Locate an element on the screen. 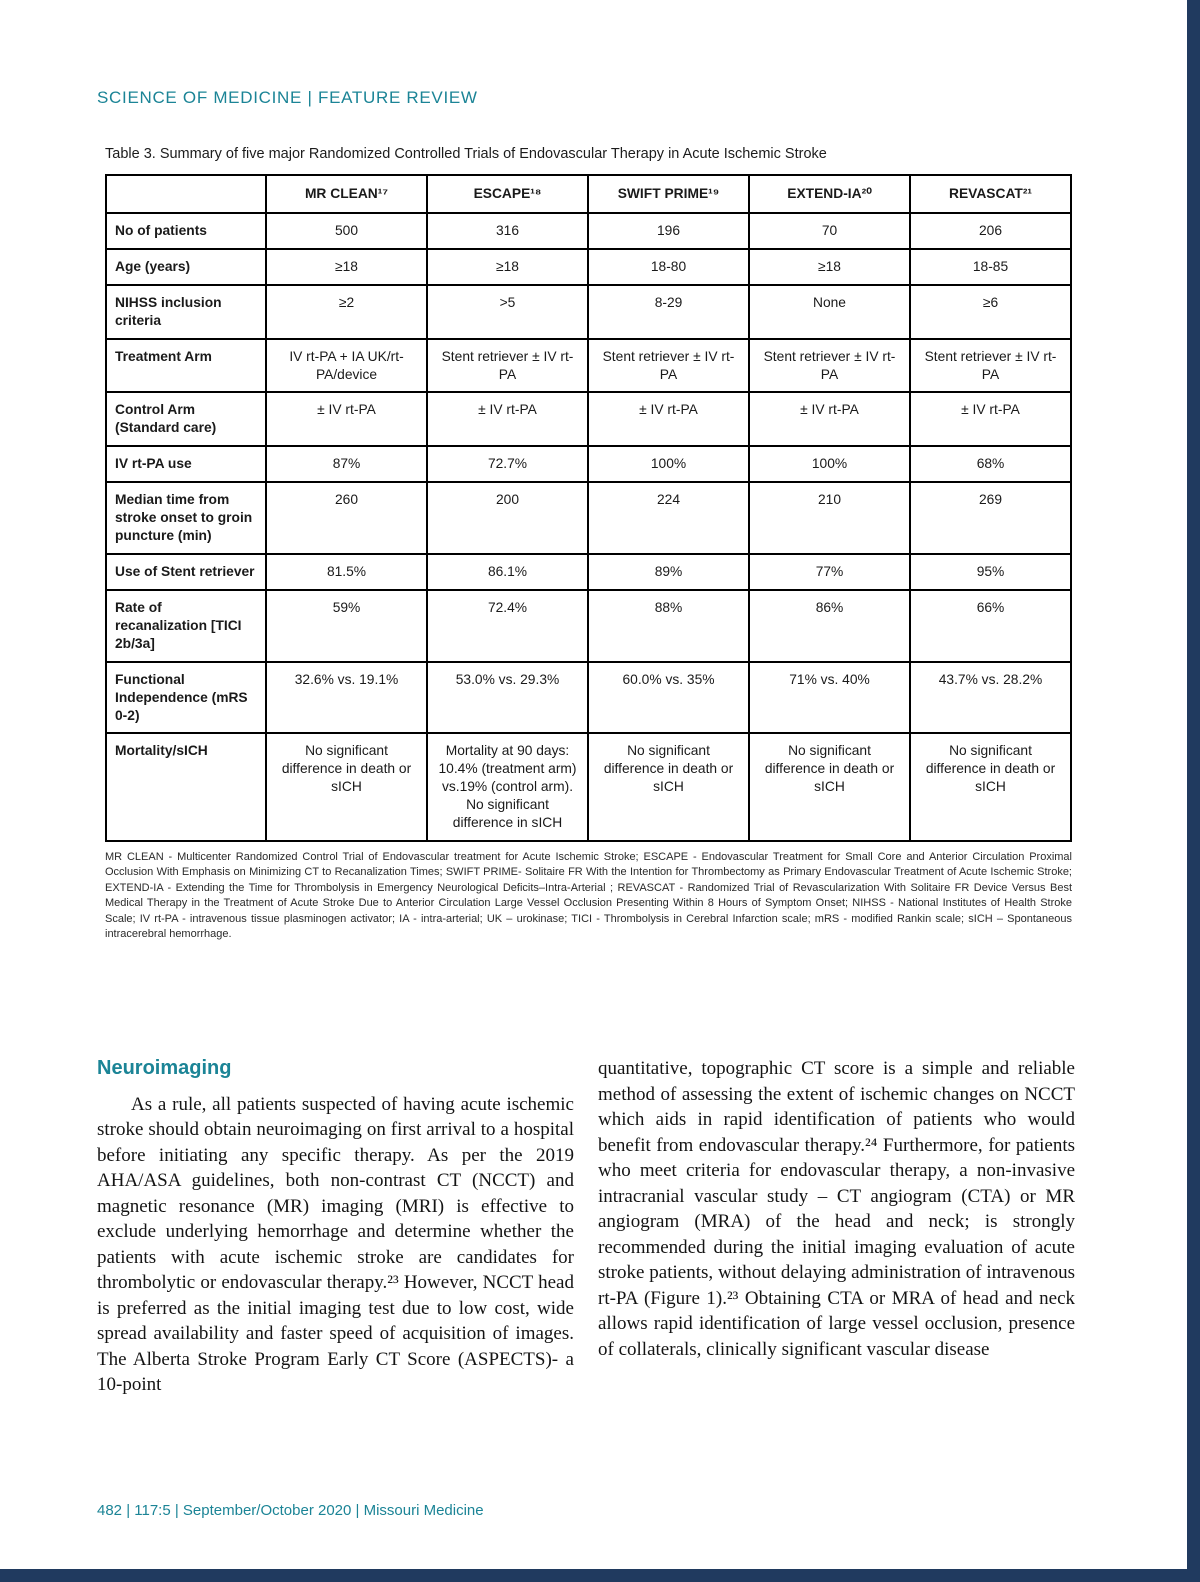  table-row: NIHSS inclusion criteria ≥2 >5 8-29 None ≥6 is located at coordinates (588, 311).